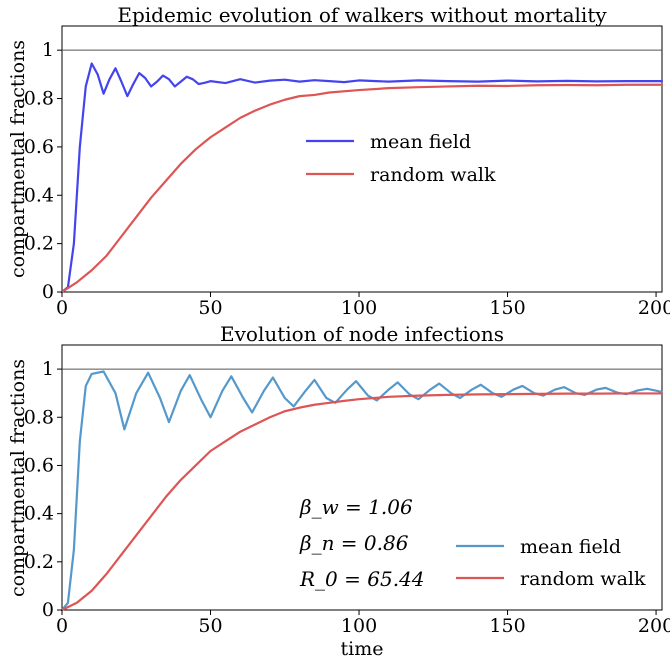 This screenshot has height=662, width=670. Describe the element at coordinates (354, 543) in the screenshot. I see `annotation-beta-n: β_n = 0.86` at that location.